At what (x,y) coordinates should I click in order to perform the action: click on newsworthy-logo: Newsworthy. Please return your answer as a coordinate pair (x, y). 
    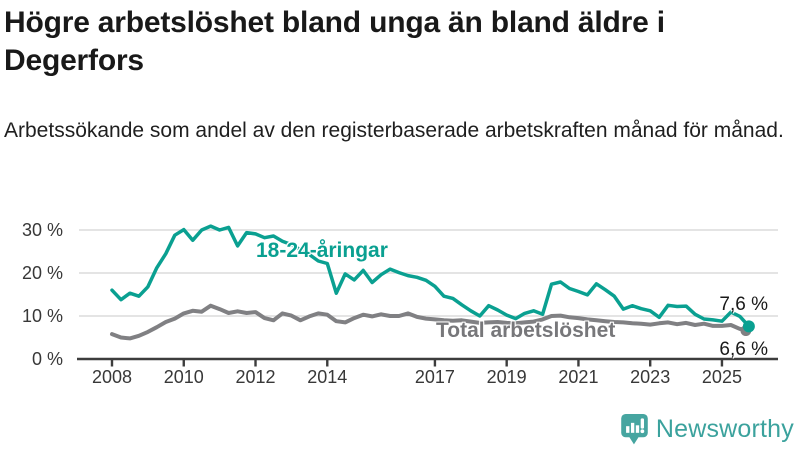
    Looking at the image, I should click on (707, 429).